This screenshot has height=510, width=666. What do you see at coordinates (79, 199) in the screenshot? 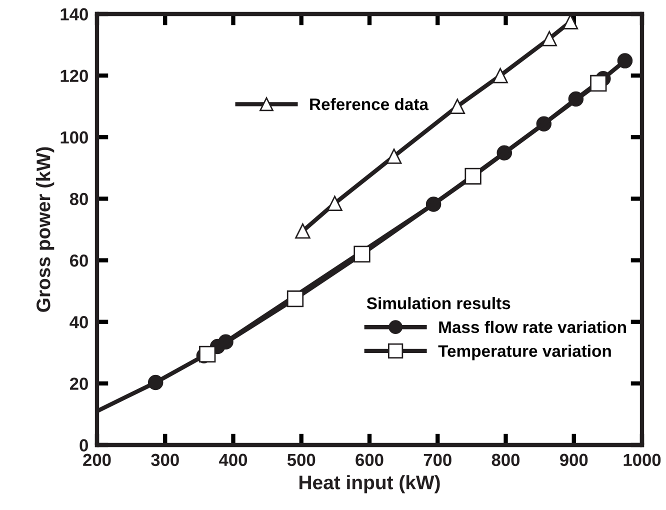
I see `y-tick-label: 80` at bounding box center [79, 199].